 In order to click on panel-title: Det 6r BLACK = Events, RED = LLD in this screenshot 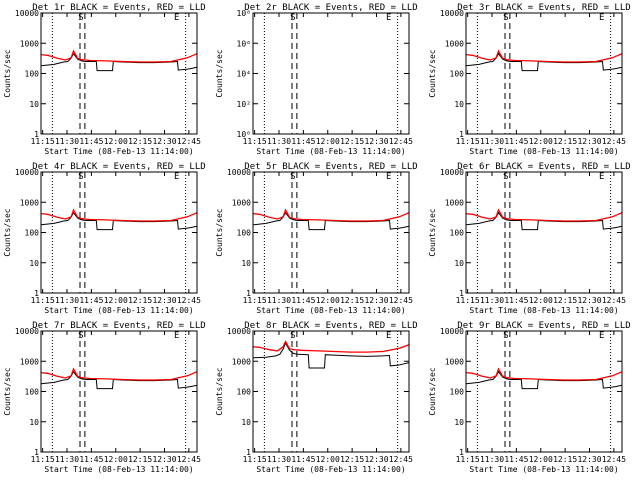, I will do `click(543, 167)`.